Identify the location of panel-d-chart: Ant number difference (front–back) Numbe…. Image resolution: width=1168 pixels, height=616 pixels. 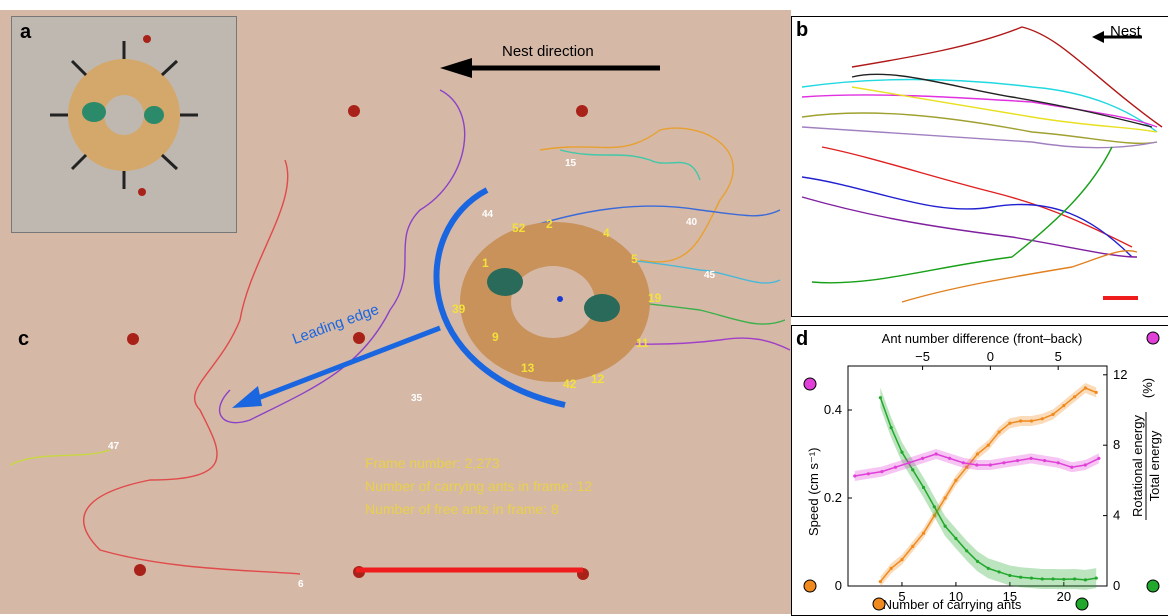
(982, 471).